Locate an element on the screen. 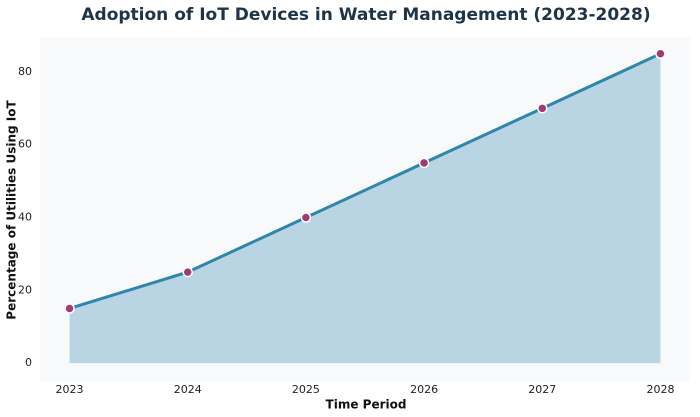  x-tick-label: 2027 is located at coordinates (542, 389).